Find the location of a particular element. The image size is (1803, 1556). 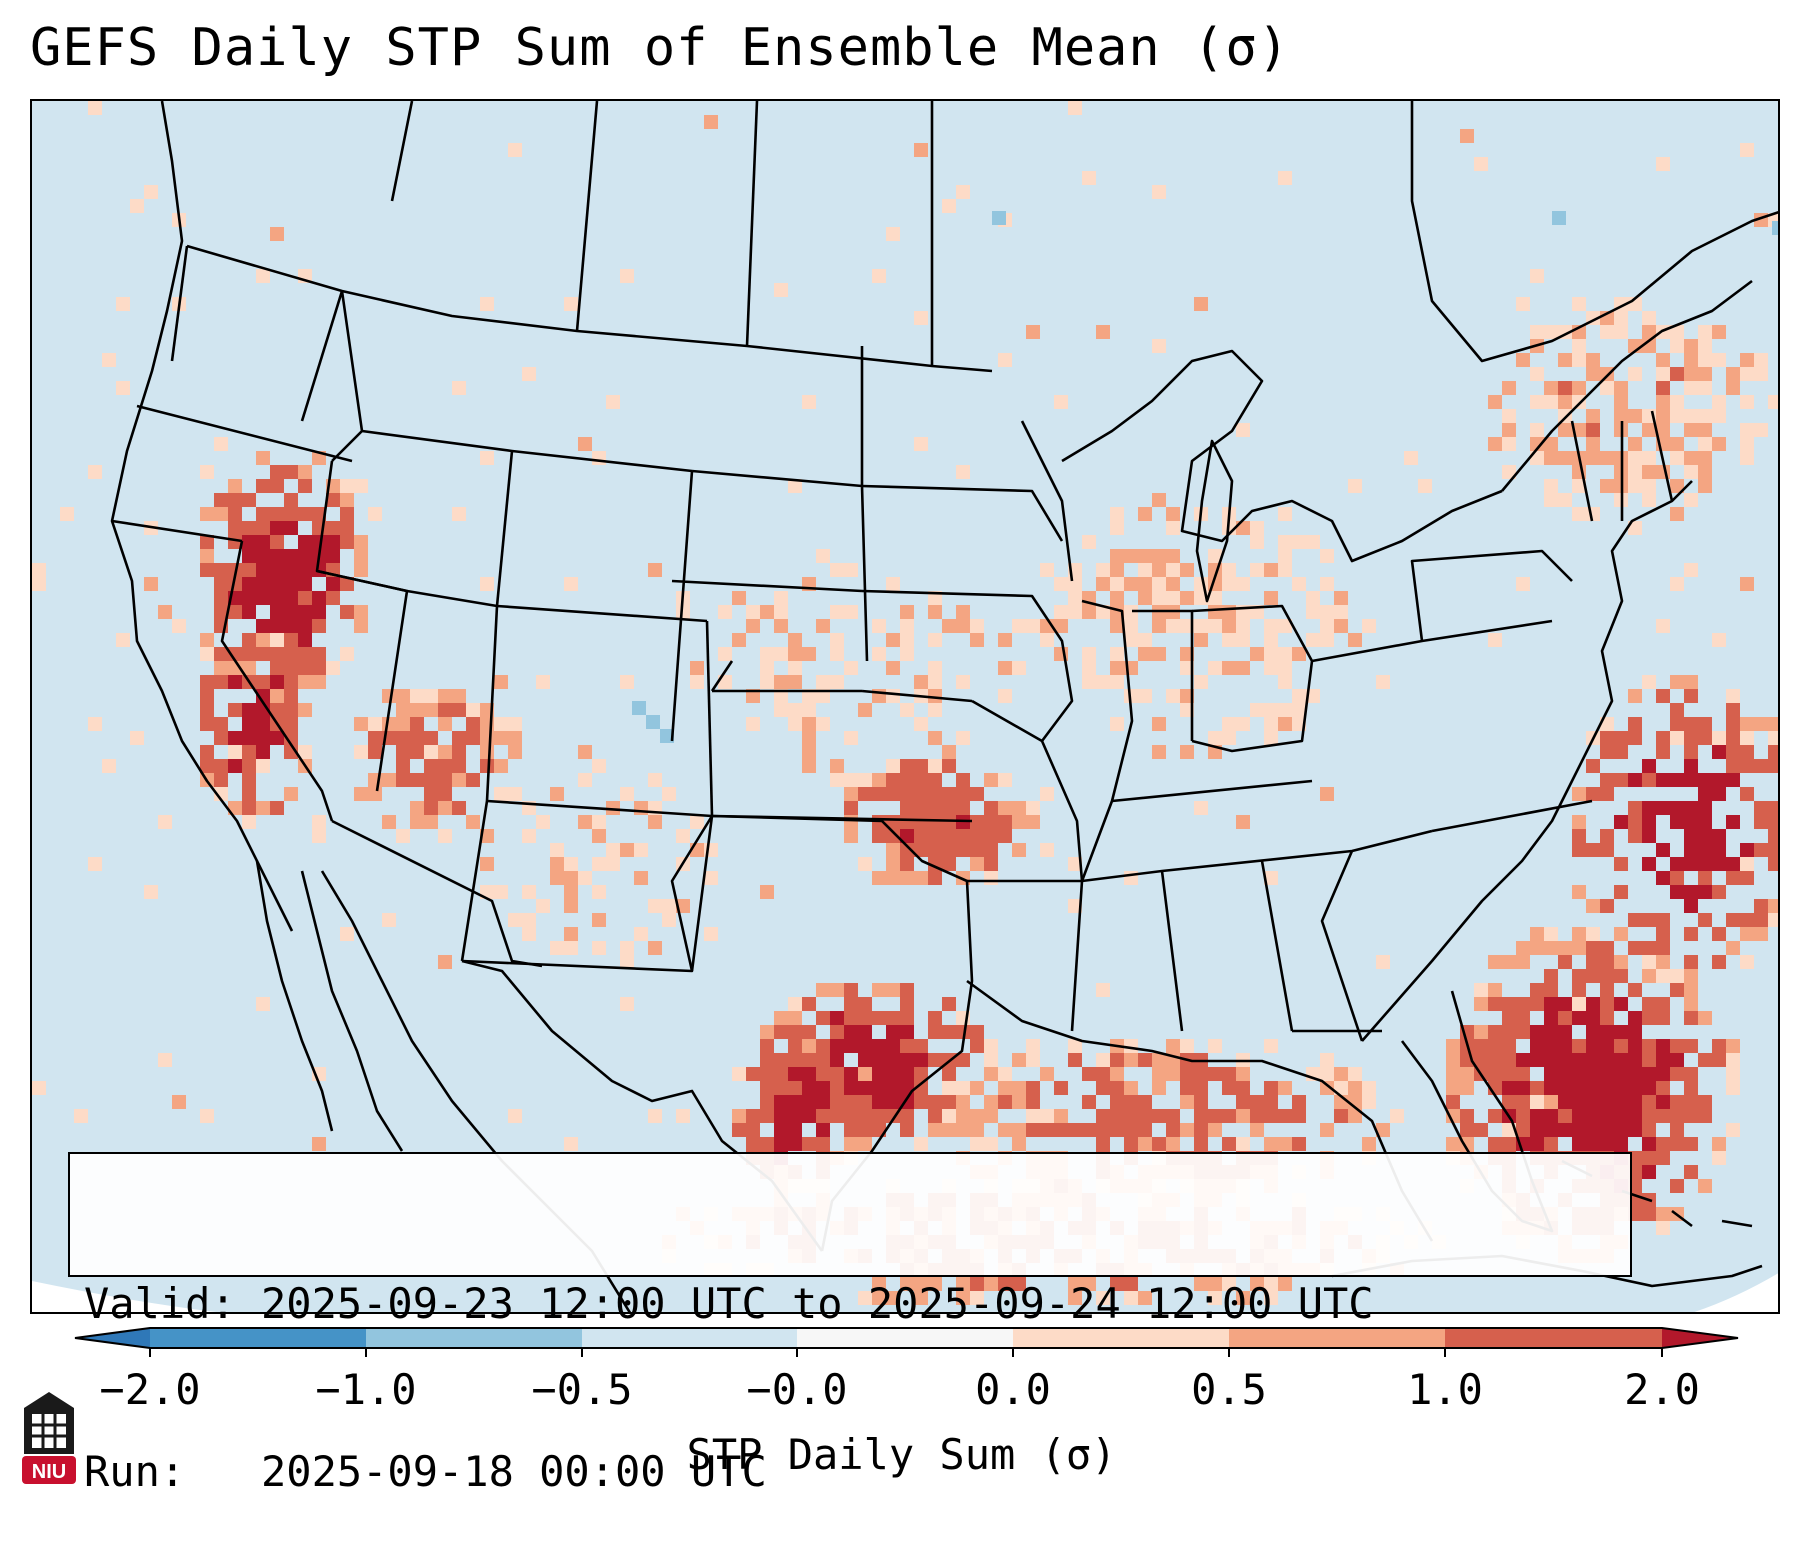

map-title: GEFS Daily STP Sum of Ensemble Mean (σ) is located at coordinates (660, 48).